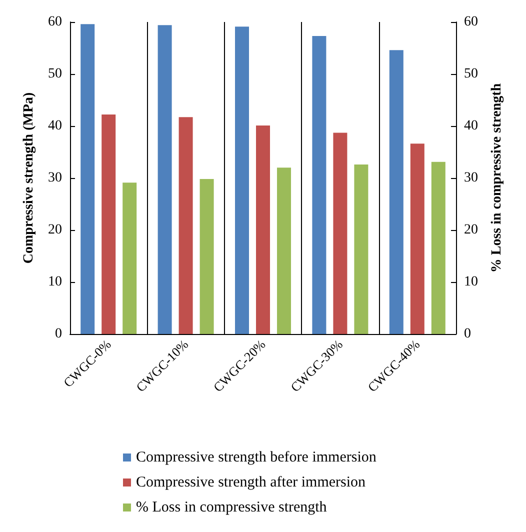 This screenshot has width=526, height=532. I want to click on y-tick-label: 20, so click(55, 230).